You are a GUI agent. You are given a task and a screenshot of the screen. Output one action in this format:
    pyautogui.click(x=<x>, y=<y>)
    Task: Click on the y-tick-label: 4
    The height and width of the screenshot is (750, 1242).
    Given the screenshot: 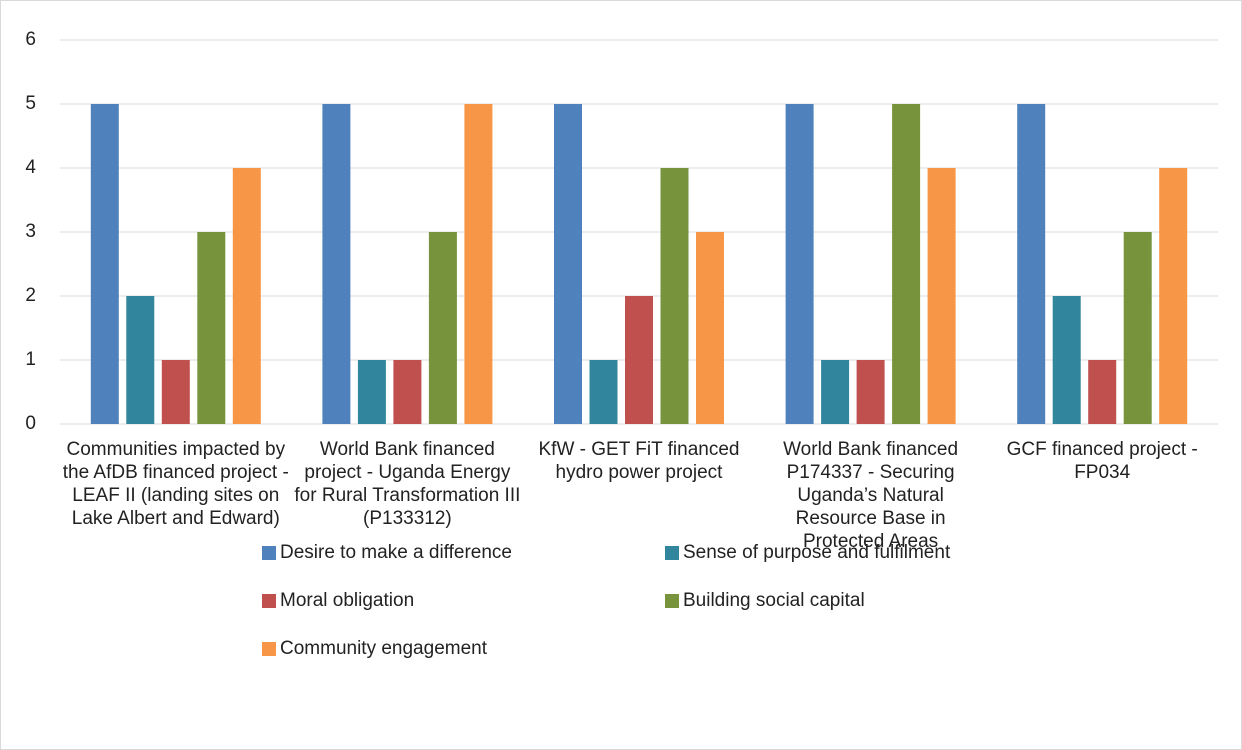 What is the action you would take?
    pyautogui.click(x=30, y=167)
    